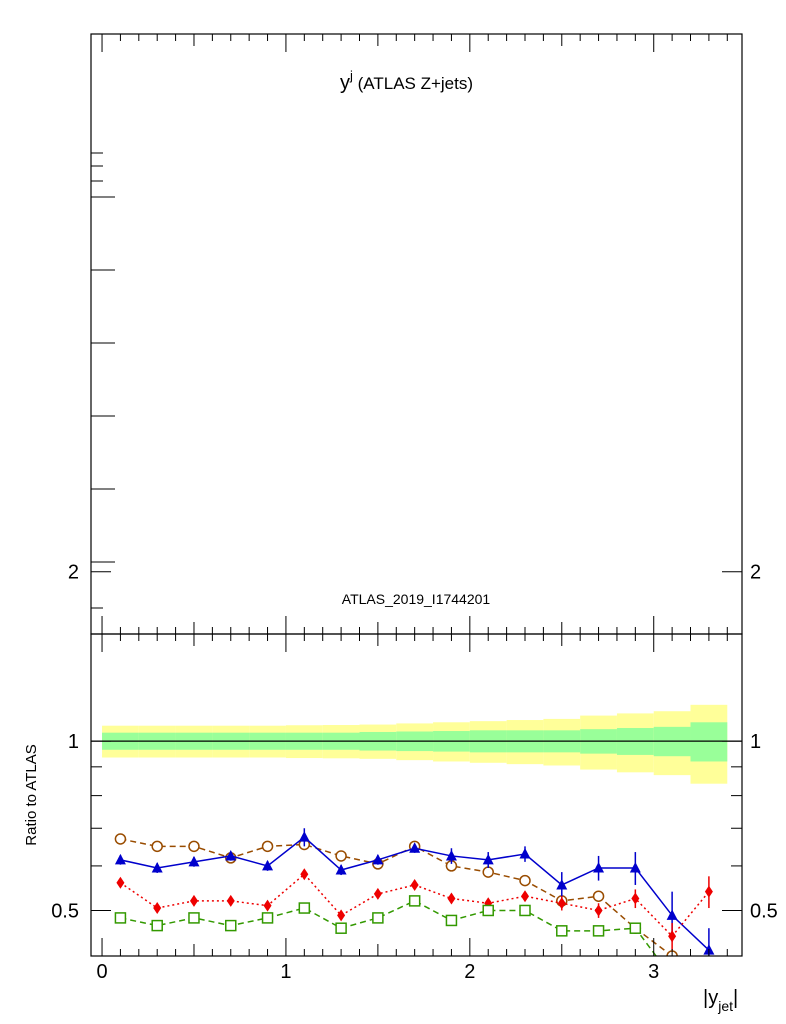  Describe the element at coordinates (285, 972) in the screenshot. I see `x-tick-label: 1` at that location.